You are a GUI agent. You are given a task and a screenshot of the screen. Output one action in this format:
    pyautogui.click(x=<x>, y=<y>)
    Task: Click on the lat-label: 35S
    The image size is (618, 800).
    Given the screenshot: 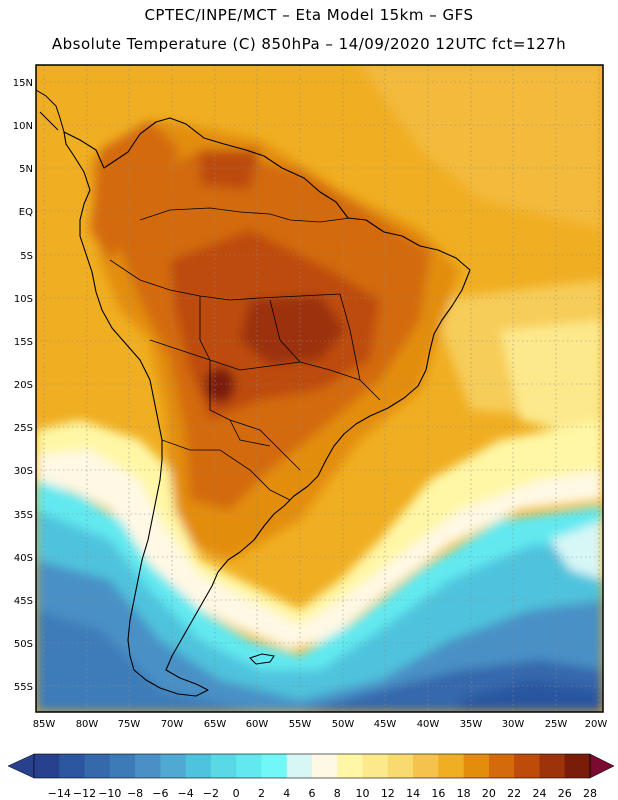 What is the action you would take?
    pyautogui.click(x=23, y=515)
    